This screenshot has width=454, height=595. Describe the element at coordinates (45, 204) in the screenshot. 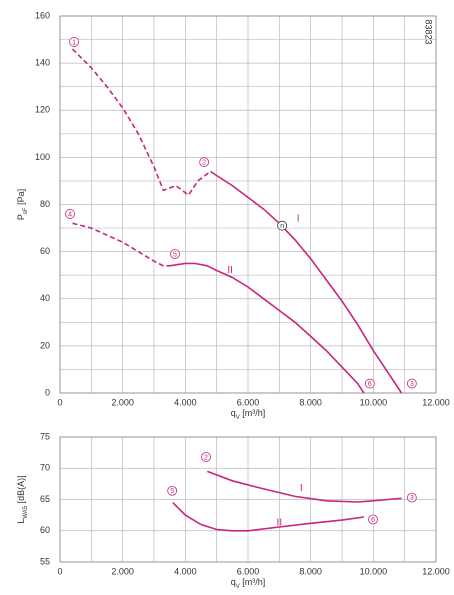

I see `y-tick-label: 80` at that location.